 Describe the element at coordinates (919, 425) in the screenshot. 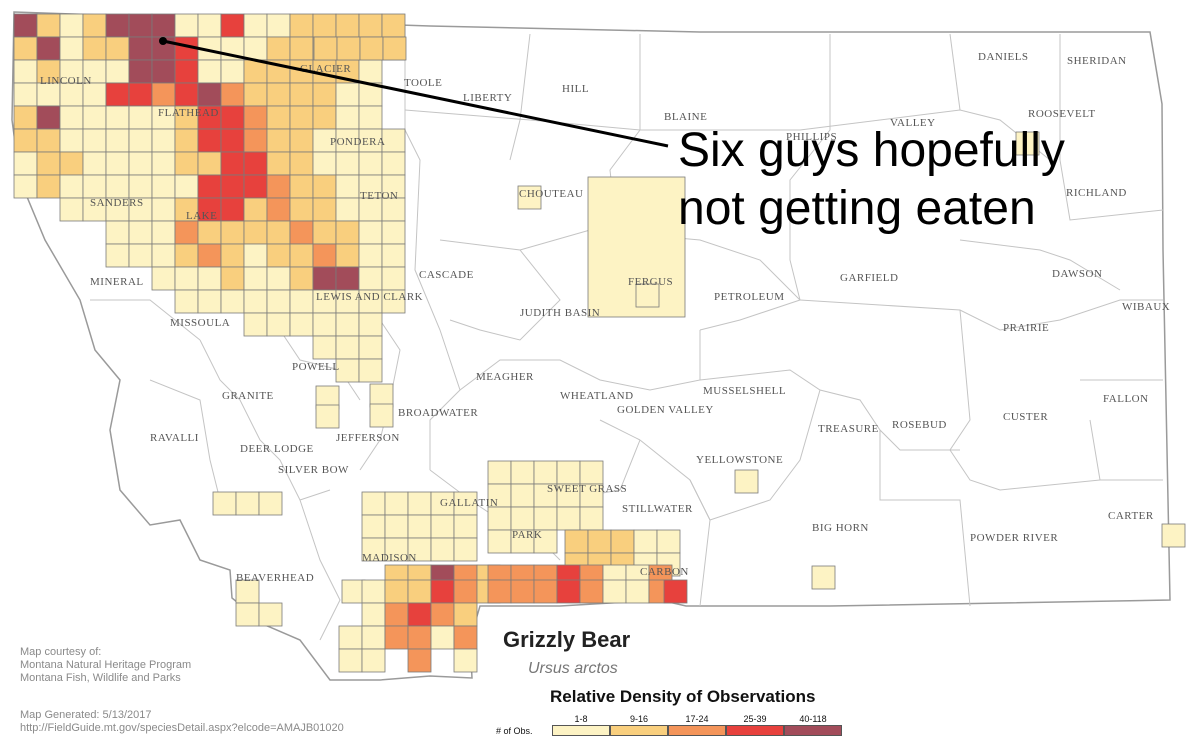

I see `county-label-rosebud: ROSEBUD` at that location.